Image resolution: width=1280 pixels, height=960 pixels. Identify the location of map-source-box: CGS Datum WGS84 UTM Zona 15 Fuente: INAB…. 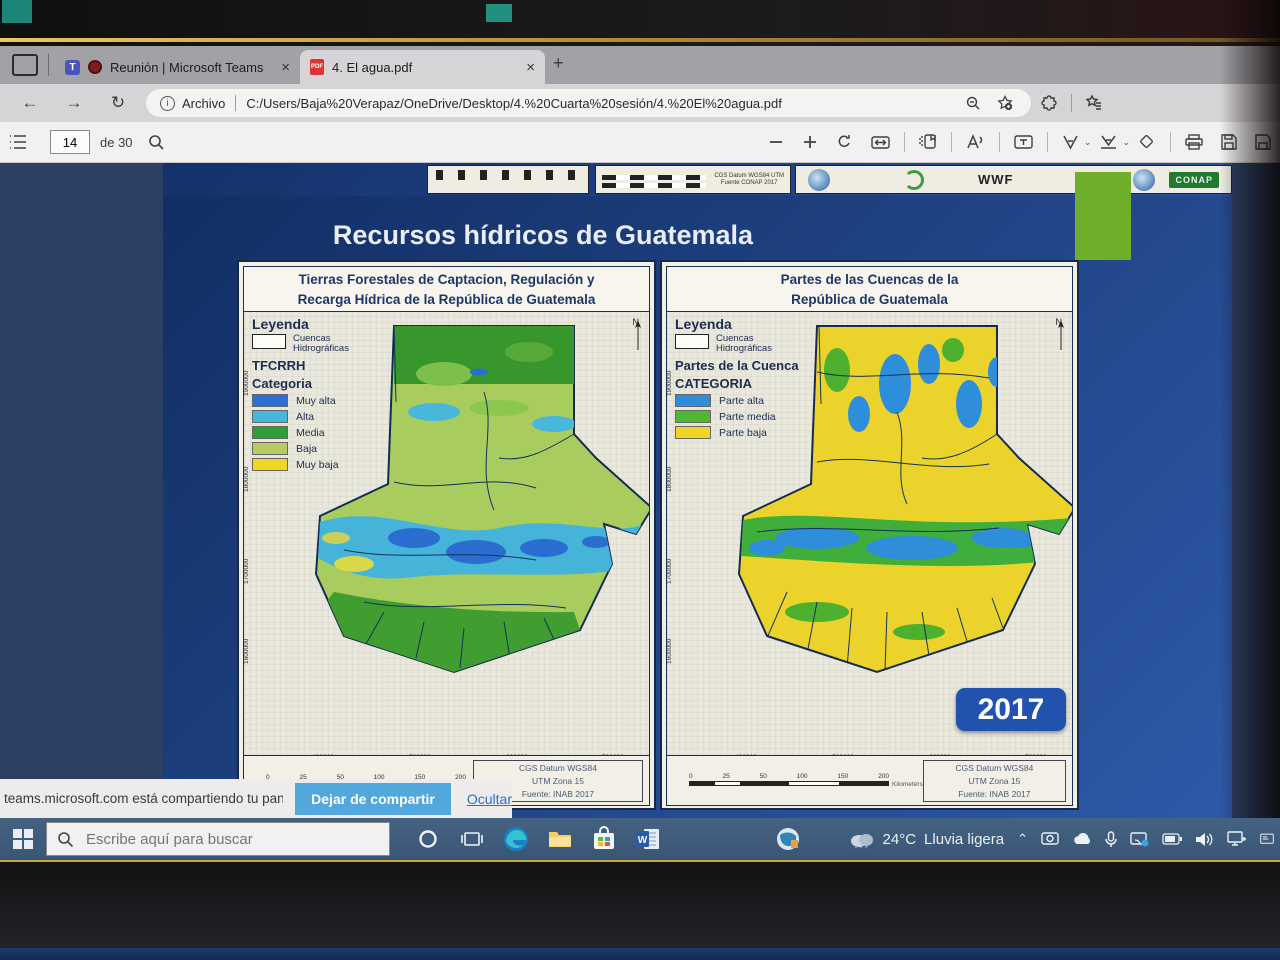
(994, 780).